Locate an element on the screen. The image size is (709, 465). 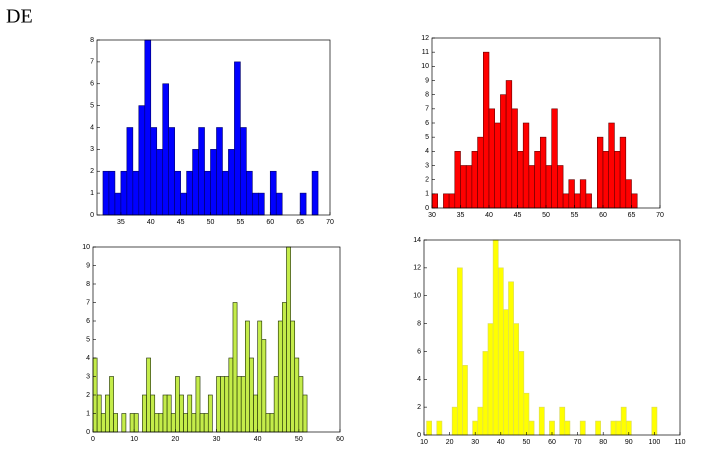
x-tick-label: 70 is located at coordinates (578, 442).